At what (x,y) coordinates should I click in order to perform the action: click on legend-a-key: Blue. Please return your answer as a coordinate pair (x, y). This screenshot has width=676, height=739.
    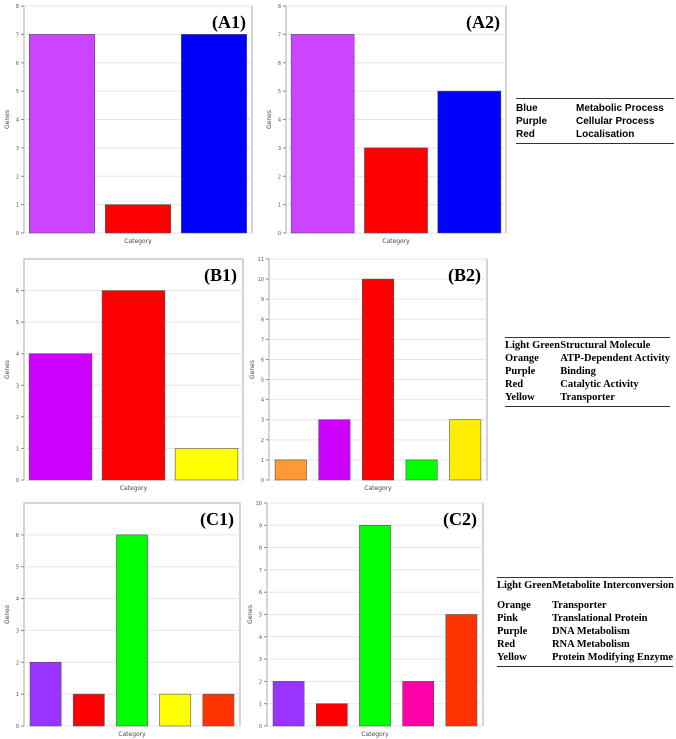
    Looking at the image, I should click on (527, 108).